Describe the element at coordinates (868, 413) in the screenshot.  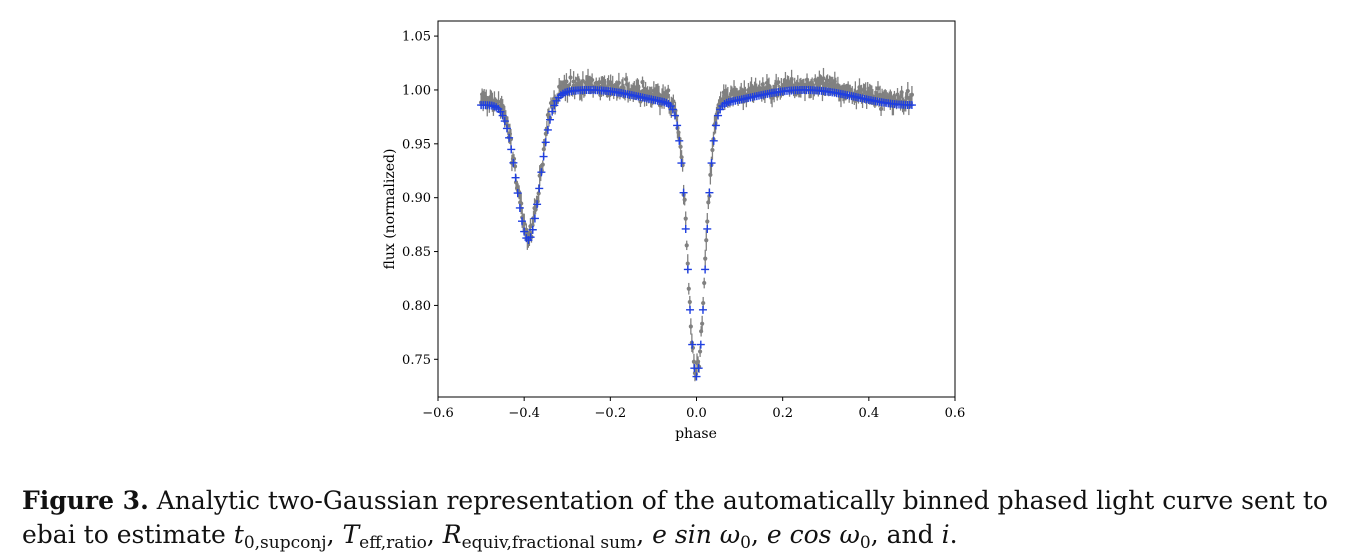
I see `x-tick-label: 0.4` at that location.